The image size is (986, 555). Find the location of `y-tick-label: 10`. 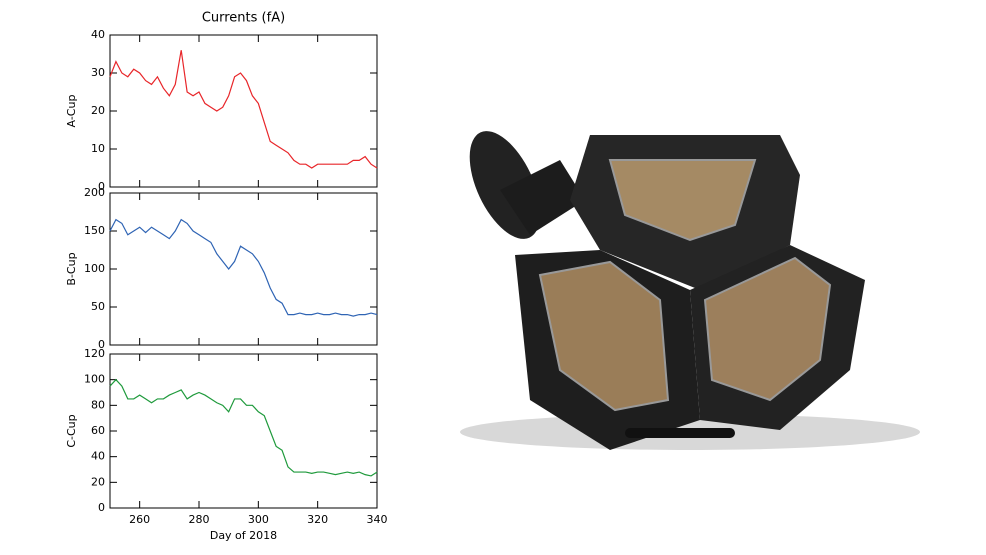

y-tick-label: 10 is located at coordinates (98, 148).